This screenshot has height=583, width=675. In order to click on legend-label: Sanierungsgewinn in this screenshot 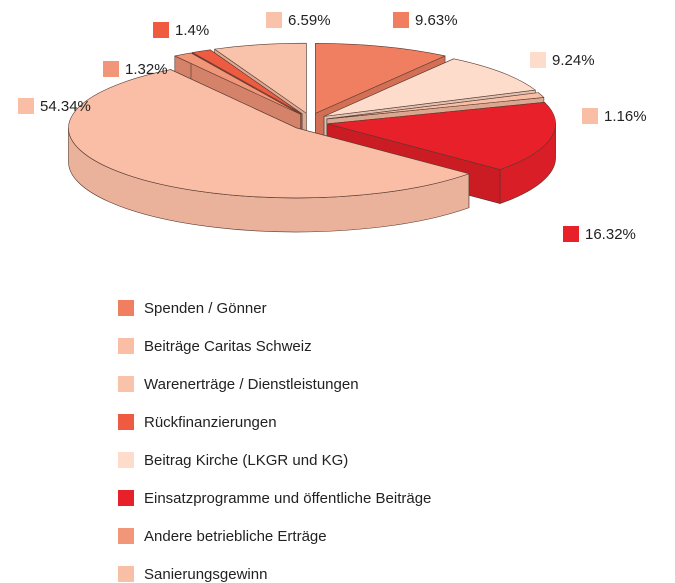, I will do `click(205, 574)`.